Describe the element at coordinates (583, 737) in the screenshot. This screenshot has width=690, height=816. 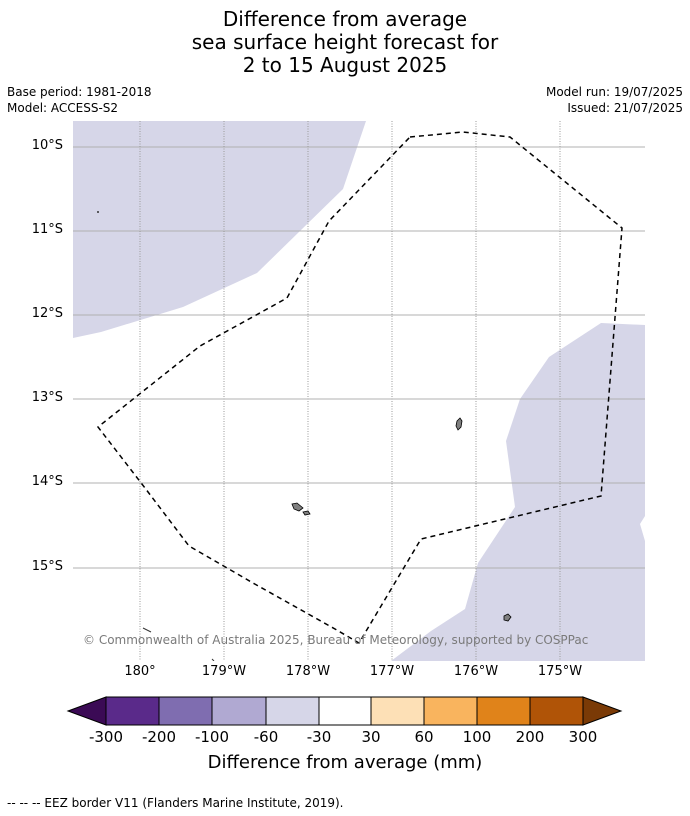
I see `colorbar-tick: 300` at that location.